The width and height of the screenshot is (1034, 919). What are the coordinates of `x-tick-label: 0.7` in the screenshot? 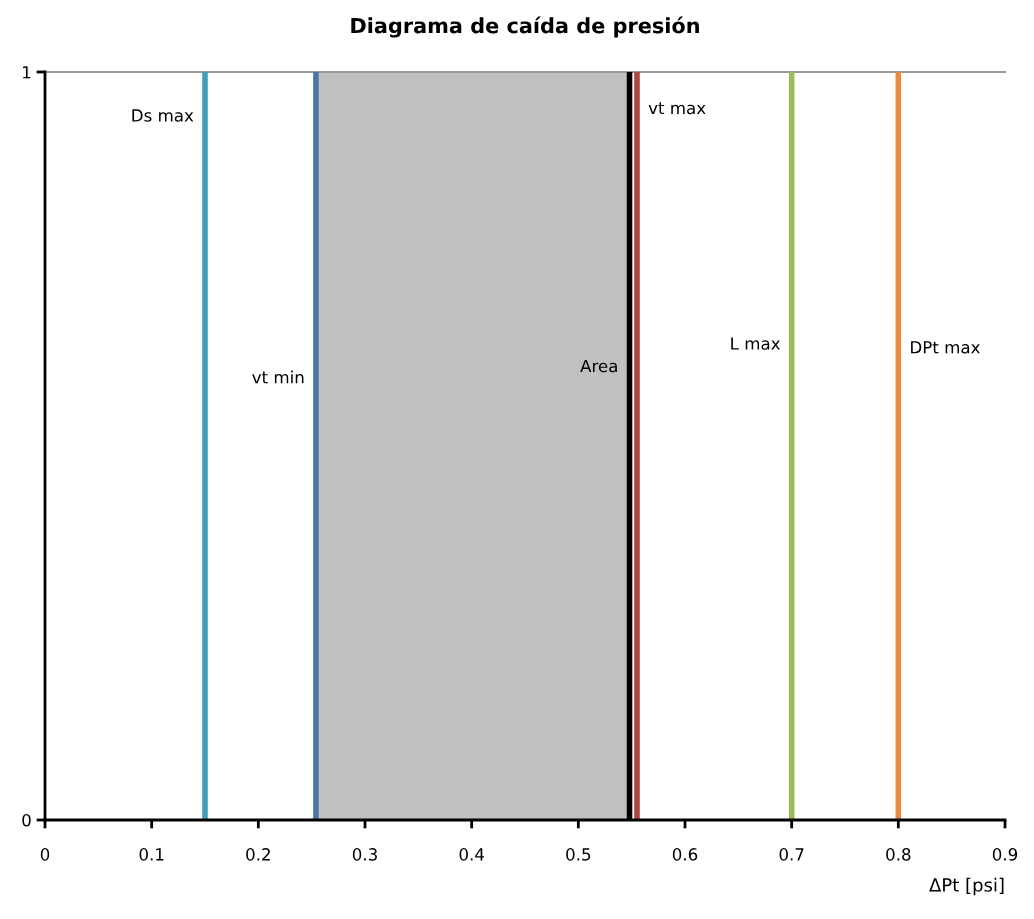 It's located at (791, 854).